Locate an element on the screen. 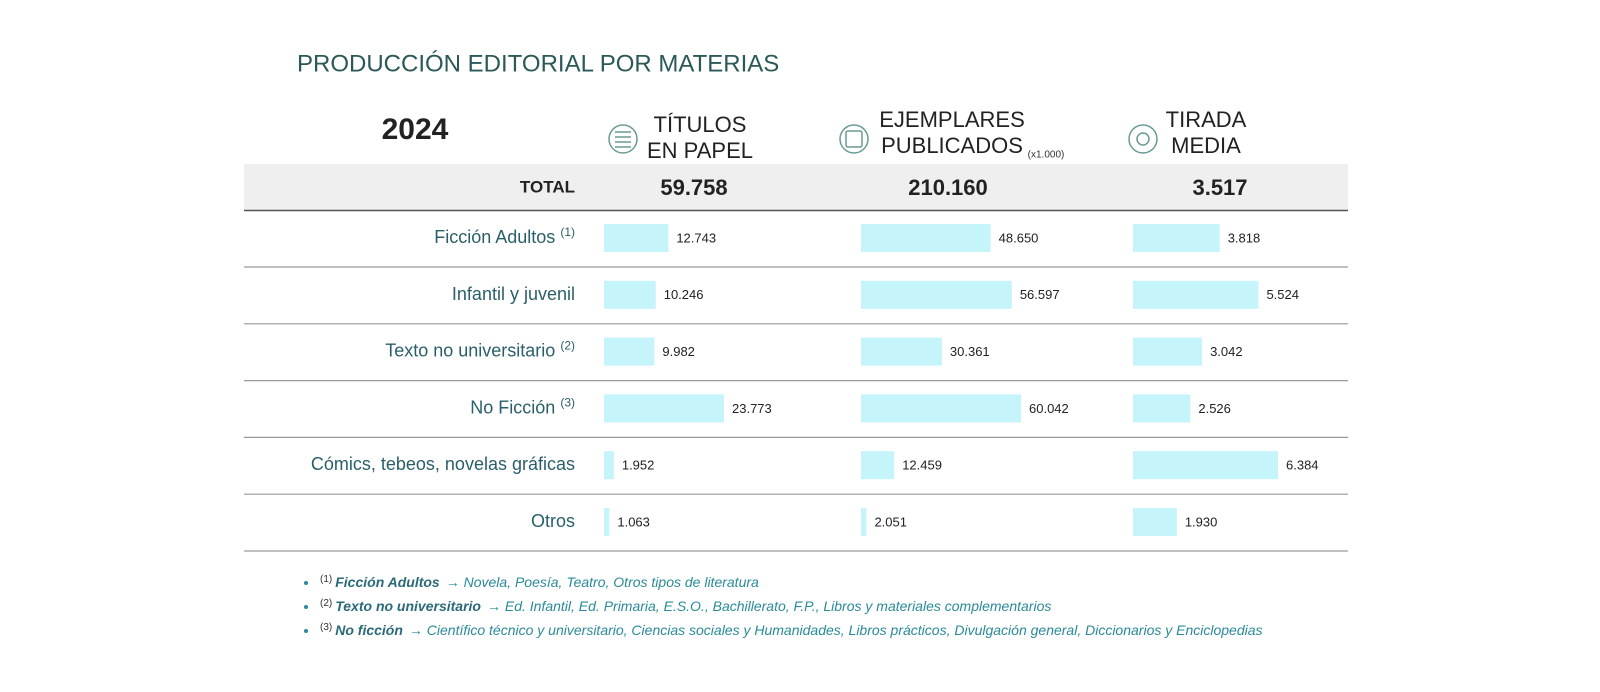  column-header: PUBLICADOS is located at coordinates (952, 145).